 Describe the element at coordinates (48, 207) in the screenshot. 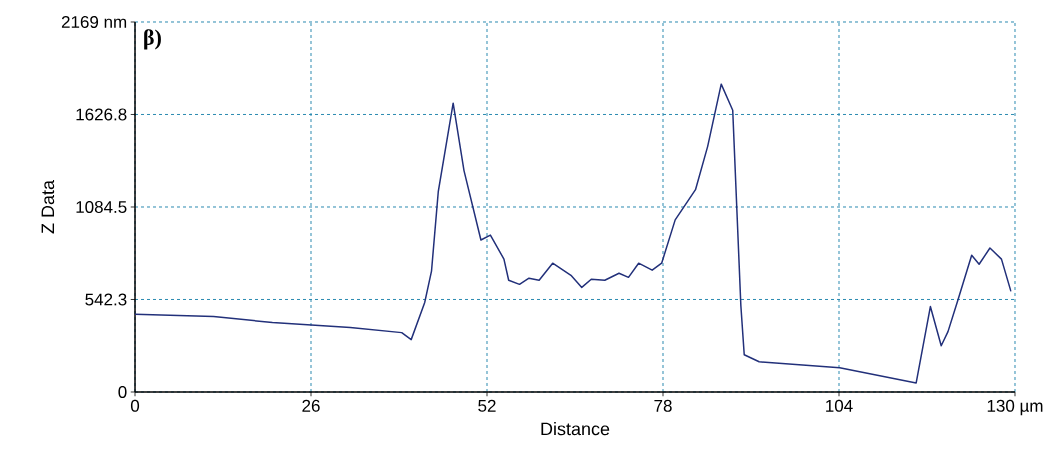

I see `y-axis-title: Z Data` at that location.